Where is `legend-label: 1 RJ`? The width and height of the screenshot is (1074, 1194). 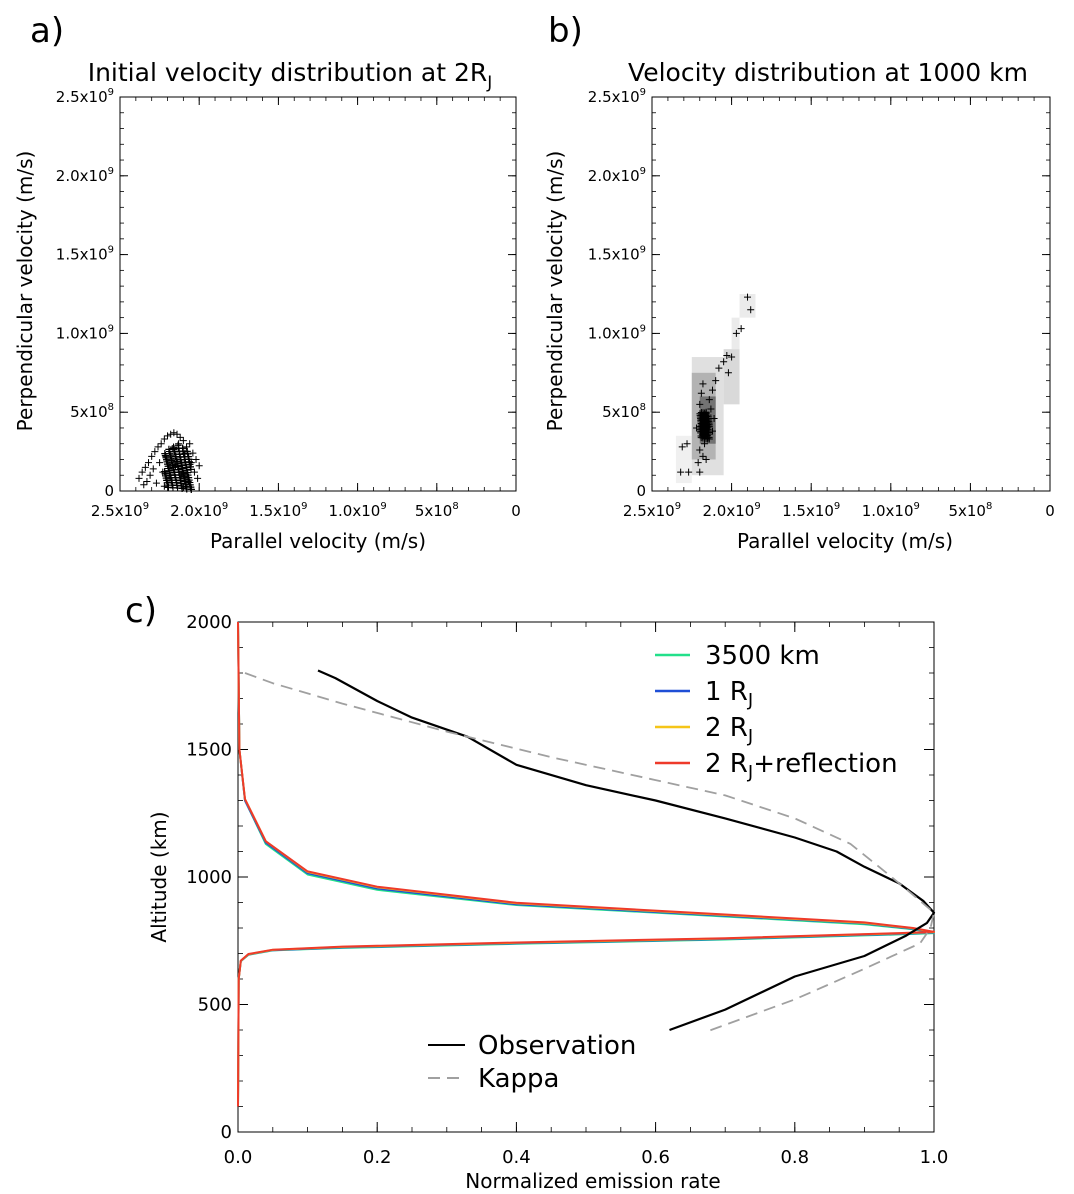
legend-label: 1 RJ is located at coordinates (729, 694).